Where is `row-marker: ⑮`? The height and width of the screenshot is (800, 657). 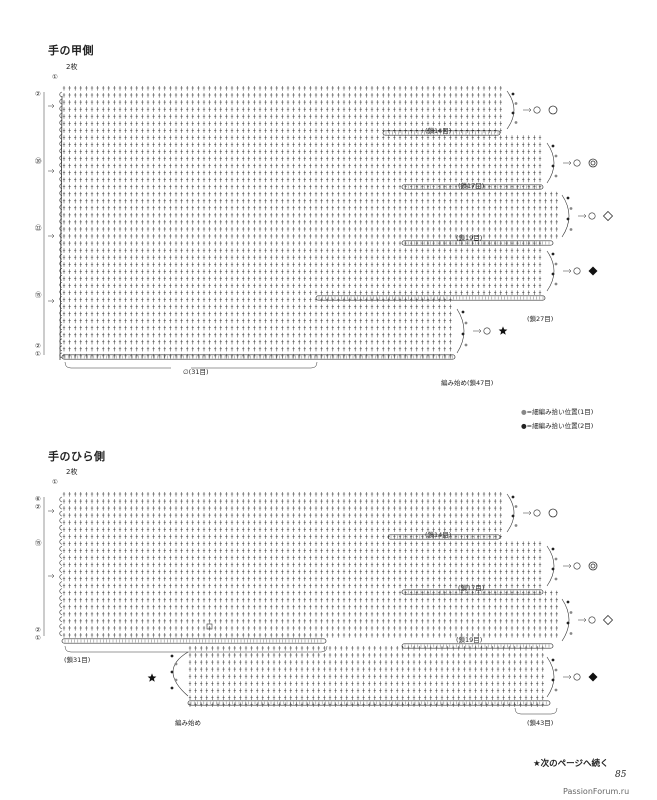 row-marker: ⑮ is located at coordinates (38, 543).